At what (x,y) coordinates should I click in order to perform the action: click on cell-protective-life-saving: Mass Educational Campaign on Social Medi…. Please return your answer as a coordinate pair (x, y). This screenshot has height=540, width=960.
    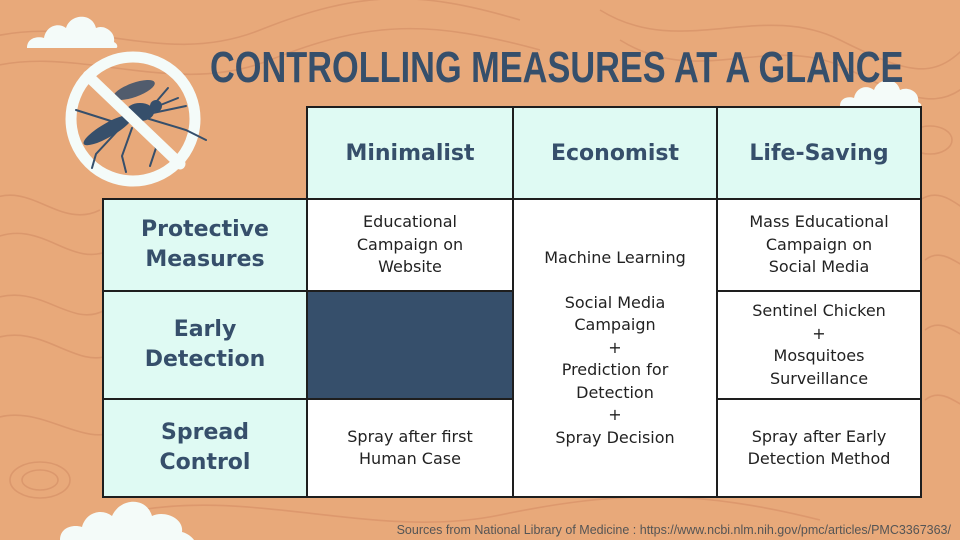
    Looking at the image, I should click on (819, 245).